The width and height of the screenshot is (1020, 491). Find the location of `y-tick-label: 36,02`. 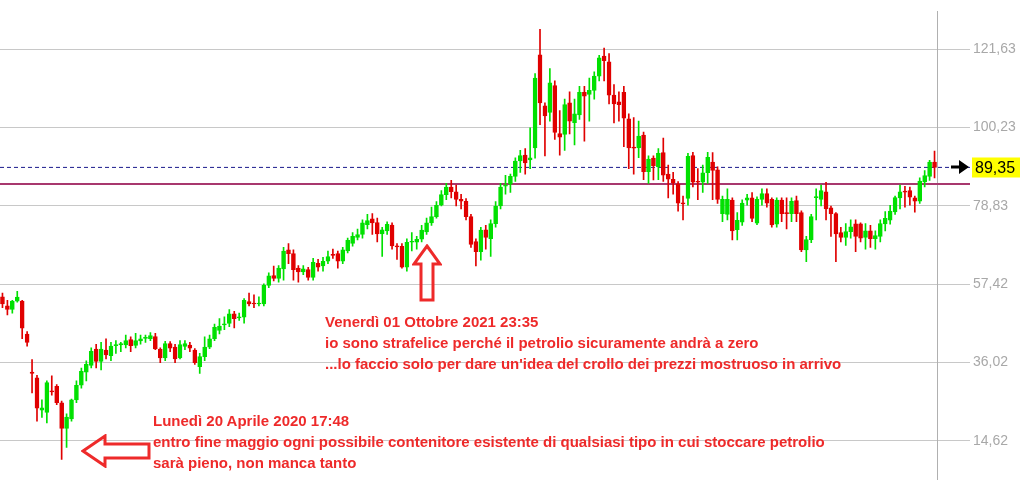

y-tick-label: 36,02 is located at coordinates (991, 361).